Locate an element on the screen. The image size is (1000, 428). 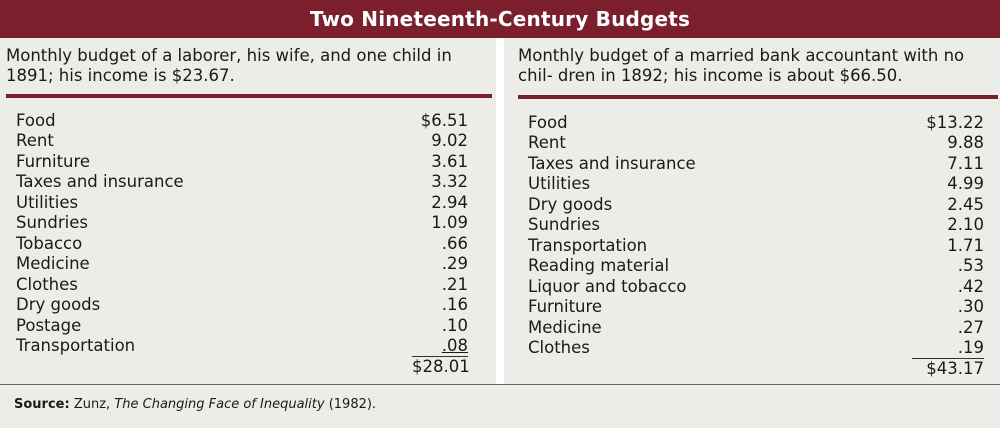
laborer-item-label: Tobacco is located at coordinates (49, 243).